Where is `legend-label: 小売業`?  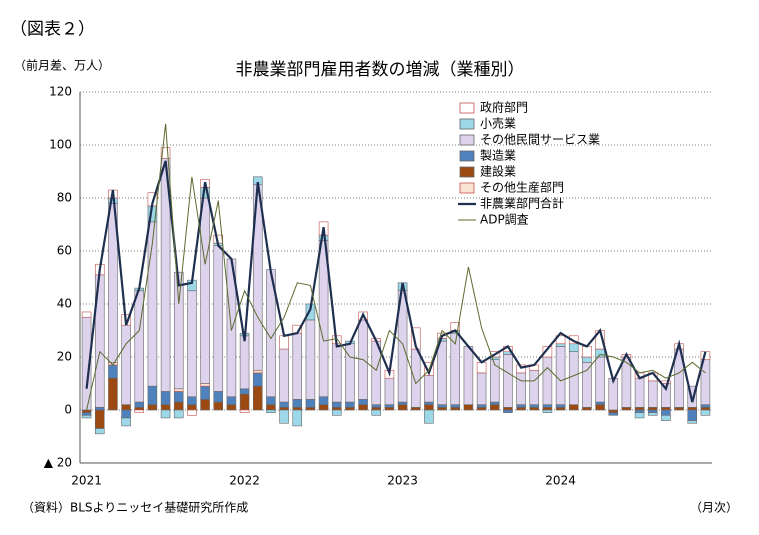 legend-label: 小売業 is located at coordinates (498, 123).